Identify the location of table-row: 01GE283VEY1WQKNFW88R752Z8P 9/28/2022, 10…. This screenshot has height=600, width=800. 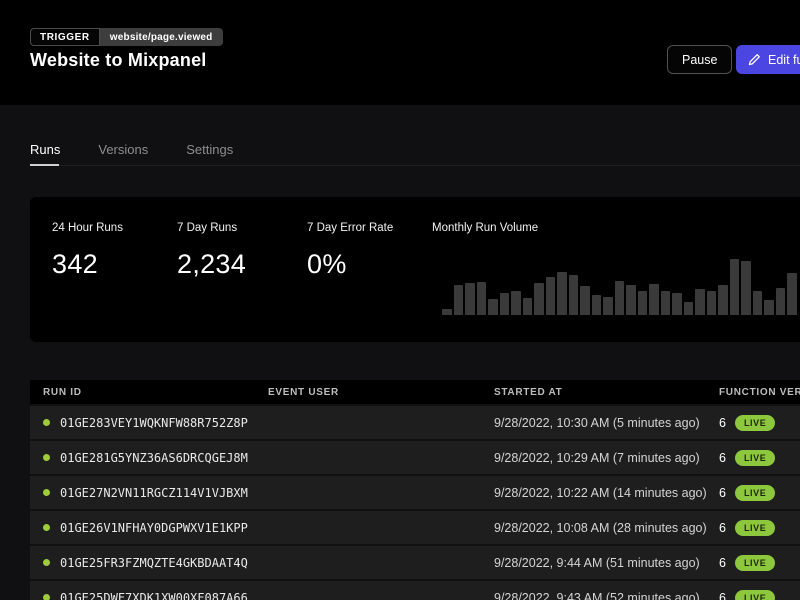
(415, 422).